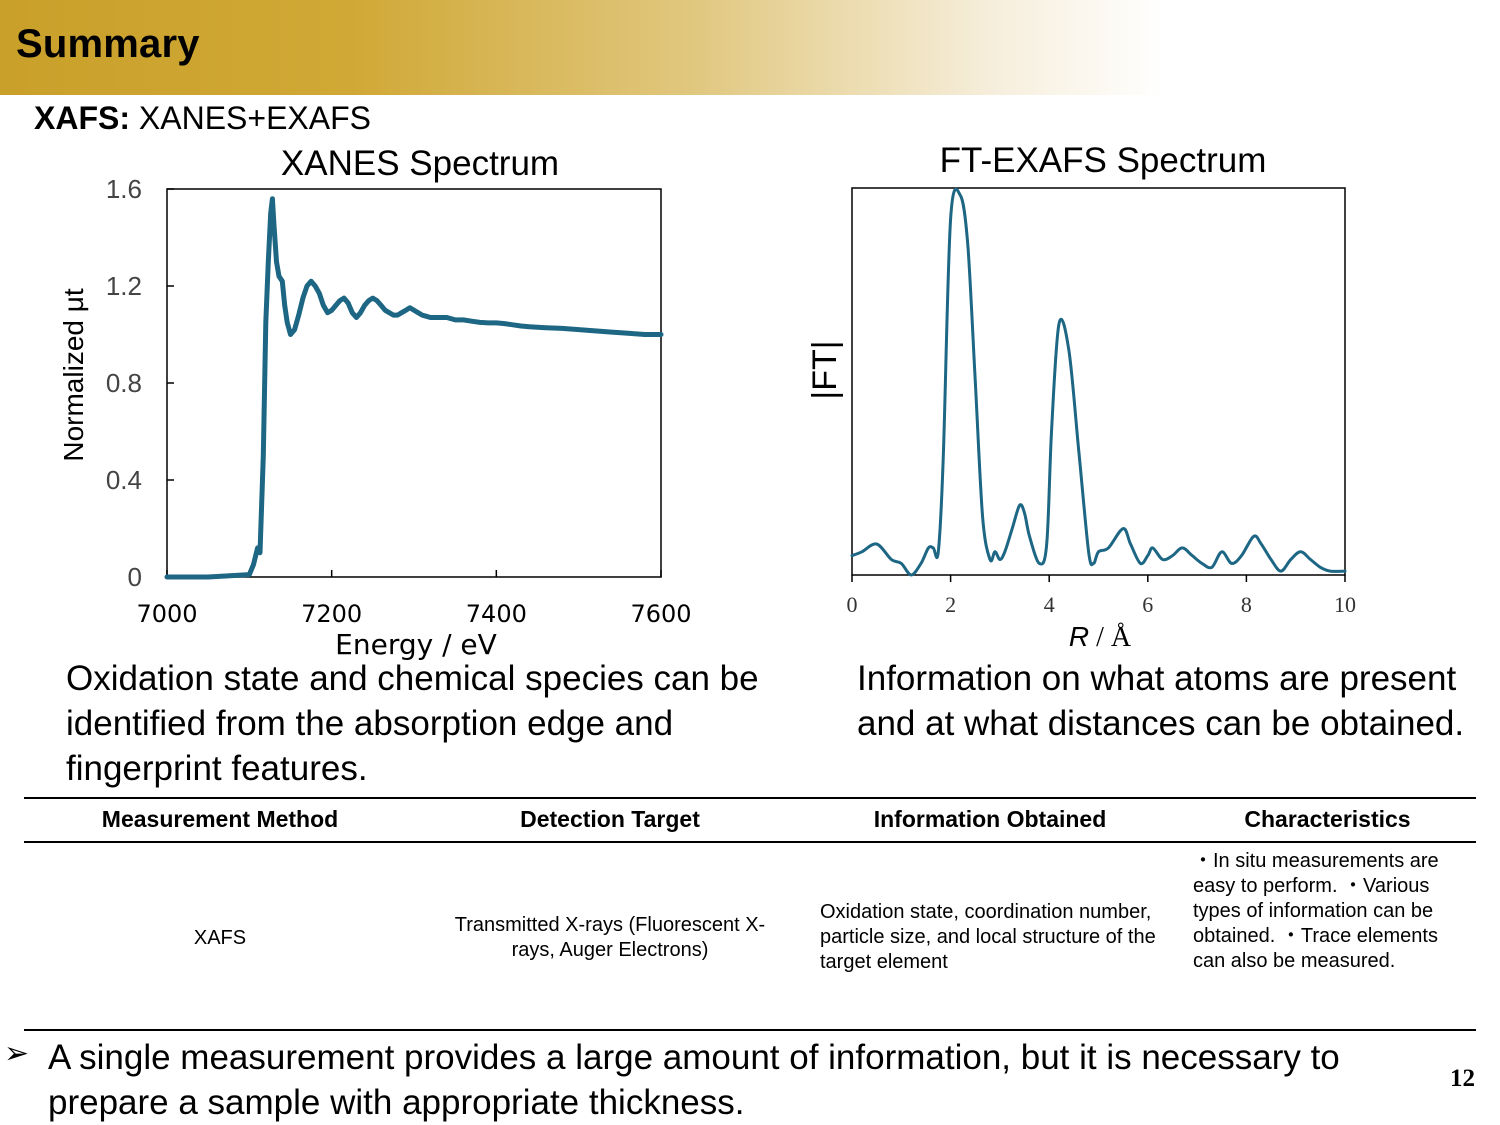 The width and height of the screenshot is (1500, 1125). I want to click on subtitle-rest: XANES+EXAFS, so click(250, 118).